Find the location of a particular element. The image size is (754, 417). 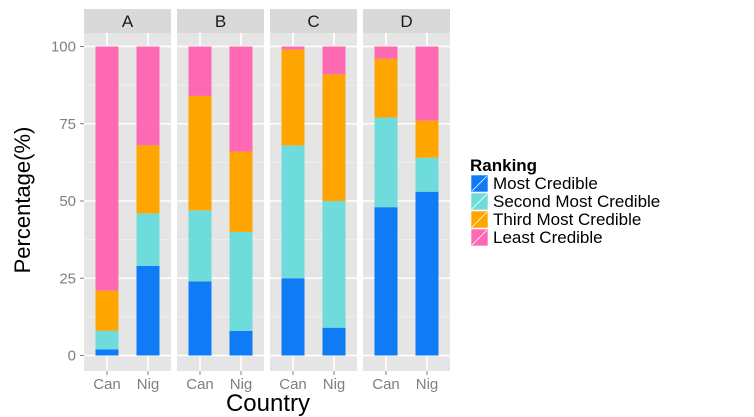

y-tick-label: 50 is located at coordinates (67, 201).